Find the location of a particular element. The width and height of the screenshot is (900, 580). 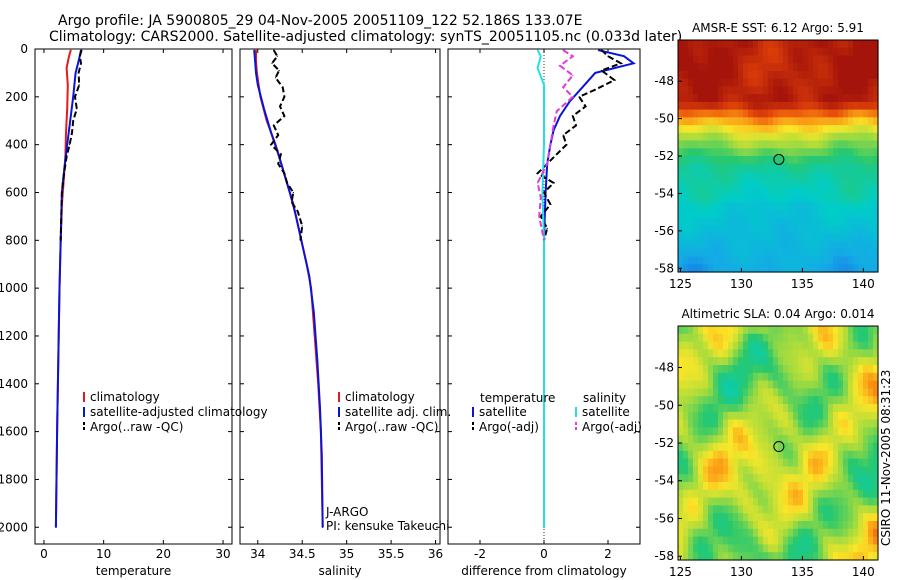

diff-legend-temp-satellite-label: satellite is located at coordinates (503, 412).